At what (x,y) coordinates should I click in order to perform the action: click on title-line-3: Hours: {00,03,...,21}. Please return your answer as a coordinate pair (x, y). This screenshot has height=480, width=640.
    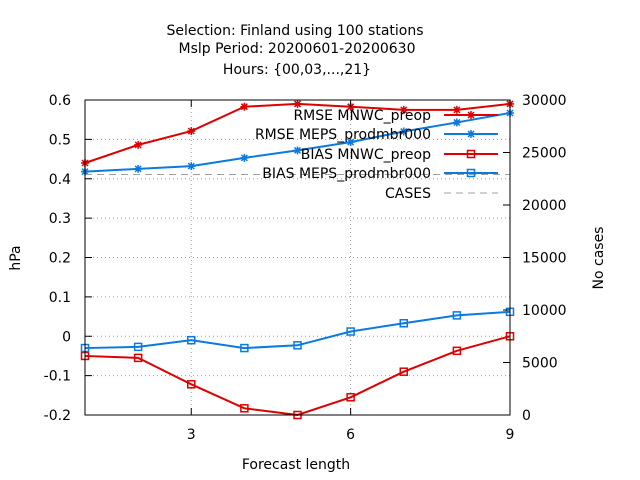
    Looking at the image, I should click on (297, 70).